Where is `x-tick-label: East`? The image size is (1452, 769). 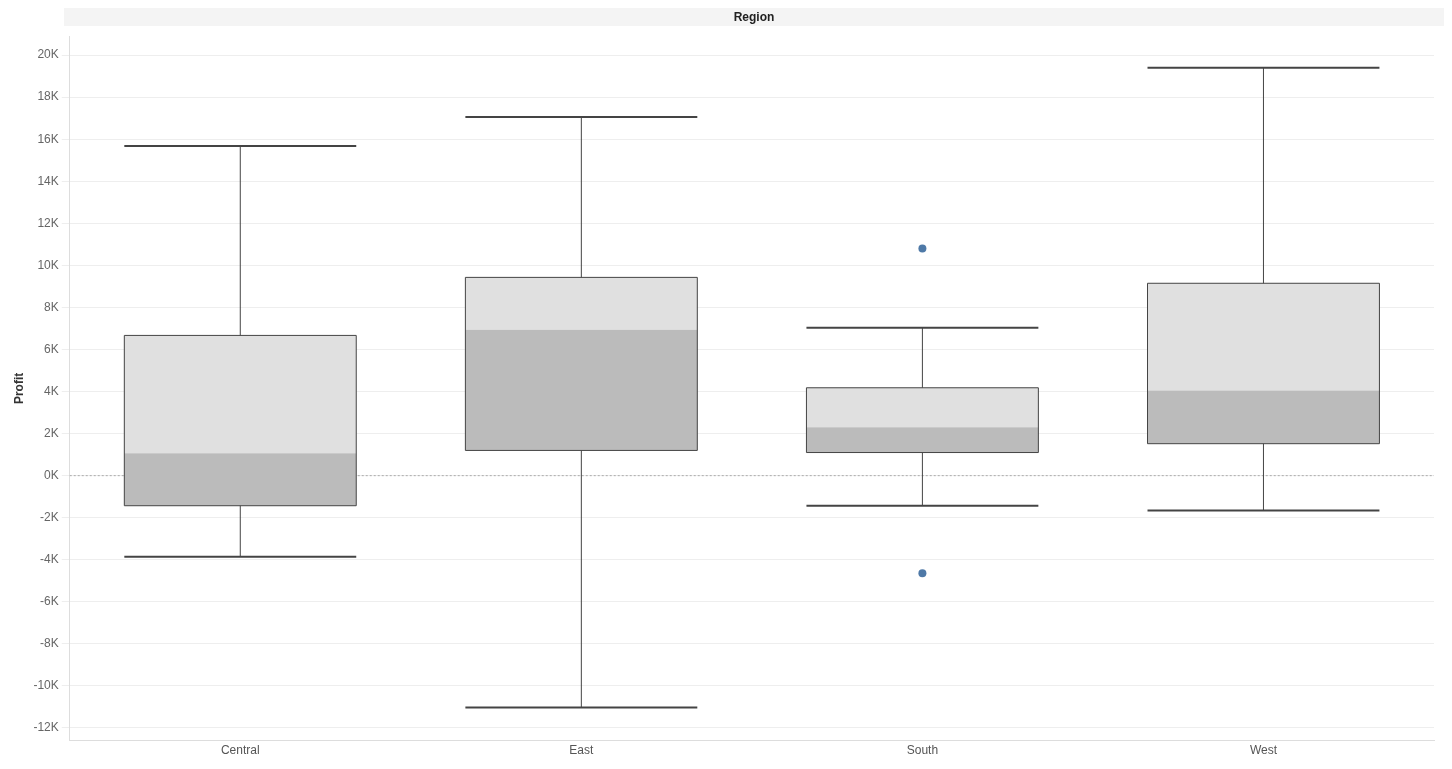 x-tick-label: East is located at coordinates (582, 750).